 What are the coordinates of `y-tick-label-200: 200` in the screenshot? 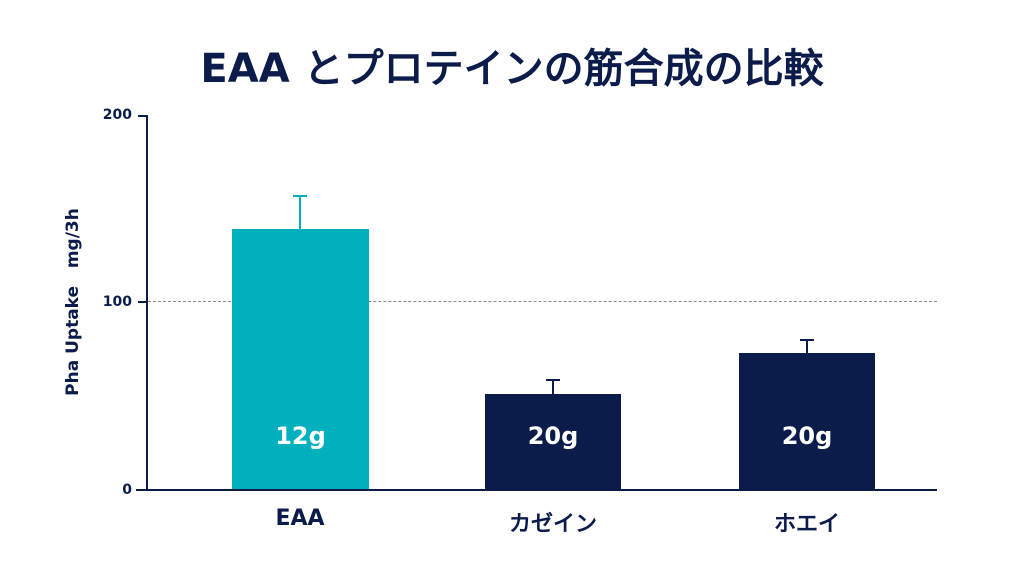 It's located at (117, 115).